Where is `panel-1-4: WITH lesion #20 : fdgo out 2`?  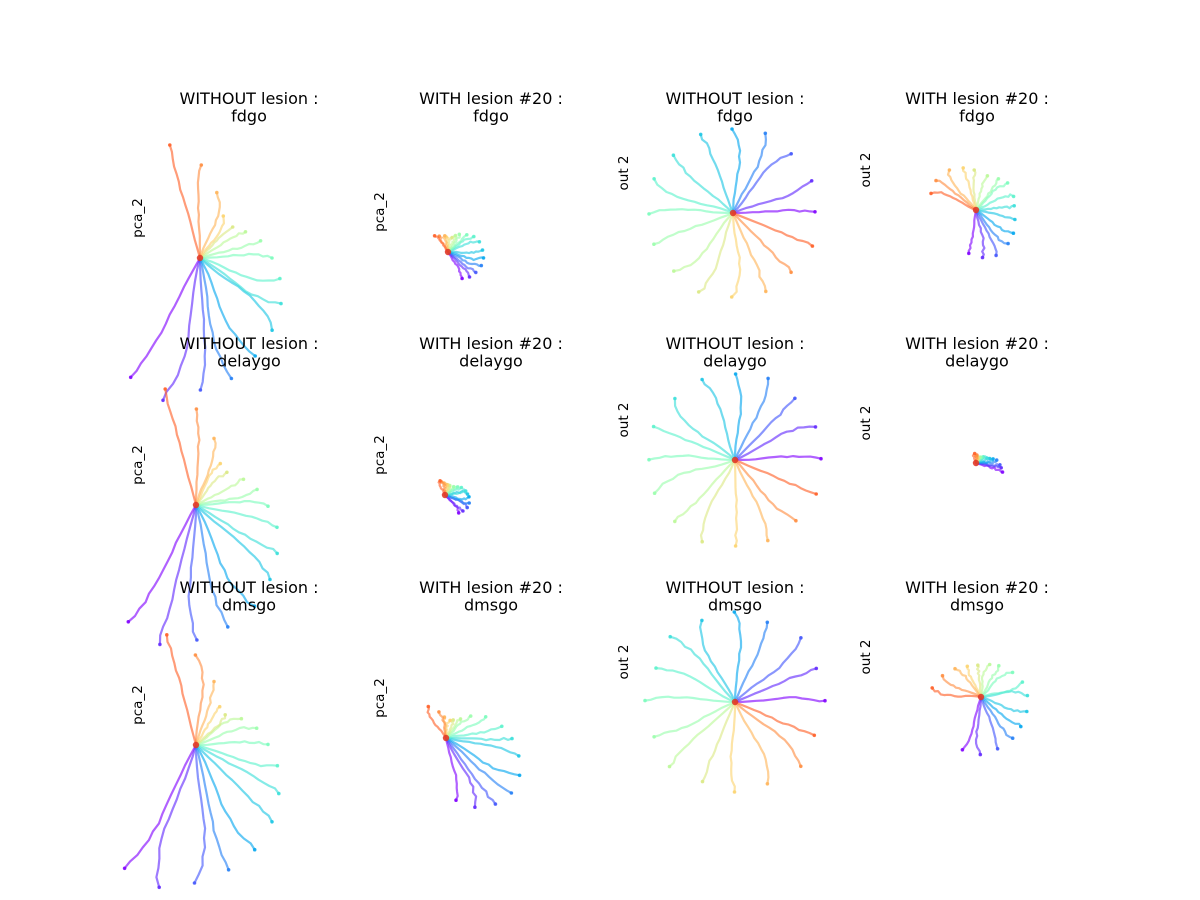
panel-1-4: WITH lesion #20 : fdgo out 2 is located at coordinates (953, 174).